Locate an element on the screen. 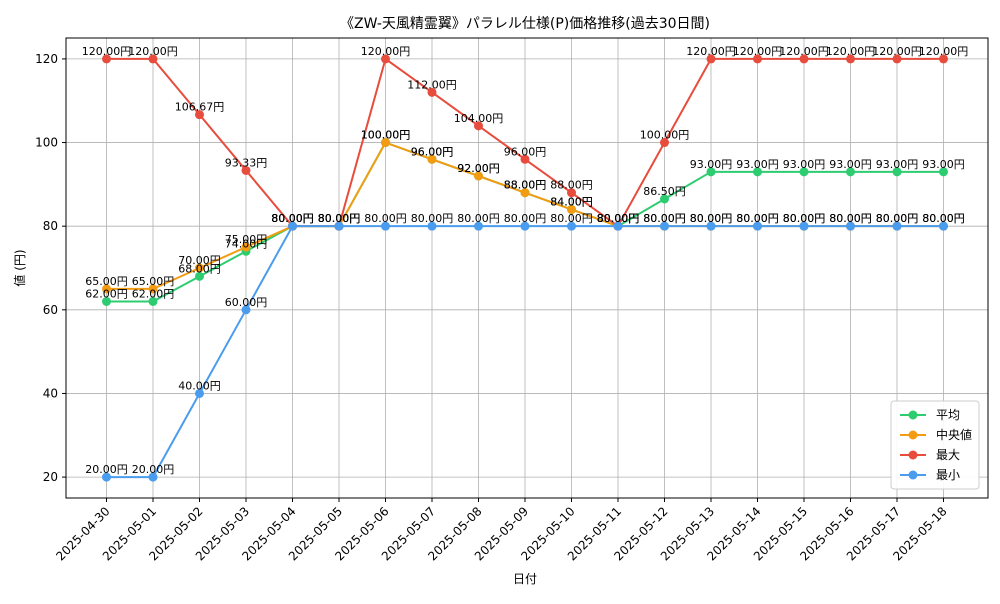 This screenshot has height=604, width=1000. data-label: 74.00円 is located at coordinates (246, 243).